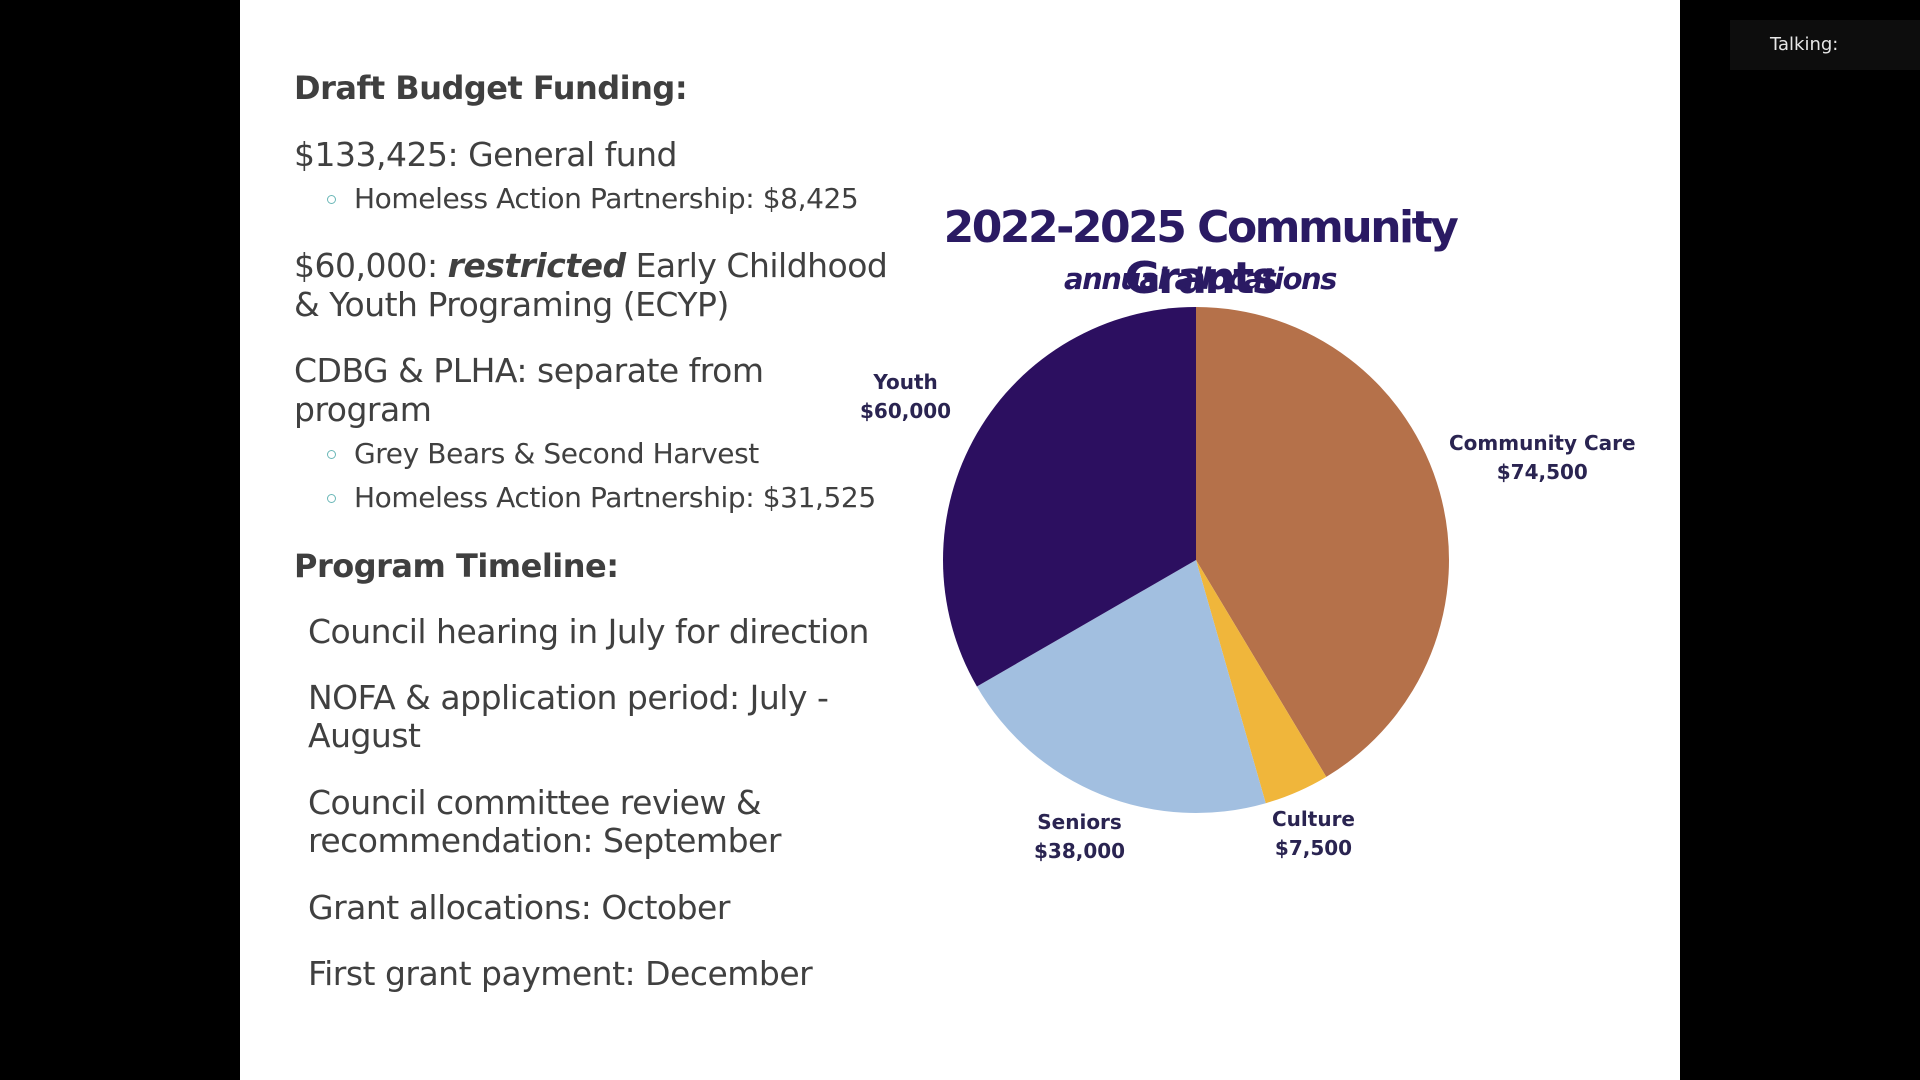  What do you see at coordinates (371, 265) in the screenshot?
I see `restricted-amount: $60,000:` at bounding box center [371, 265].